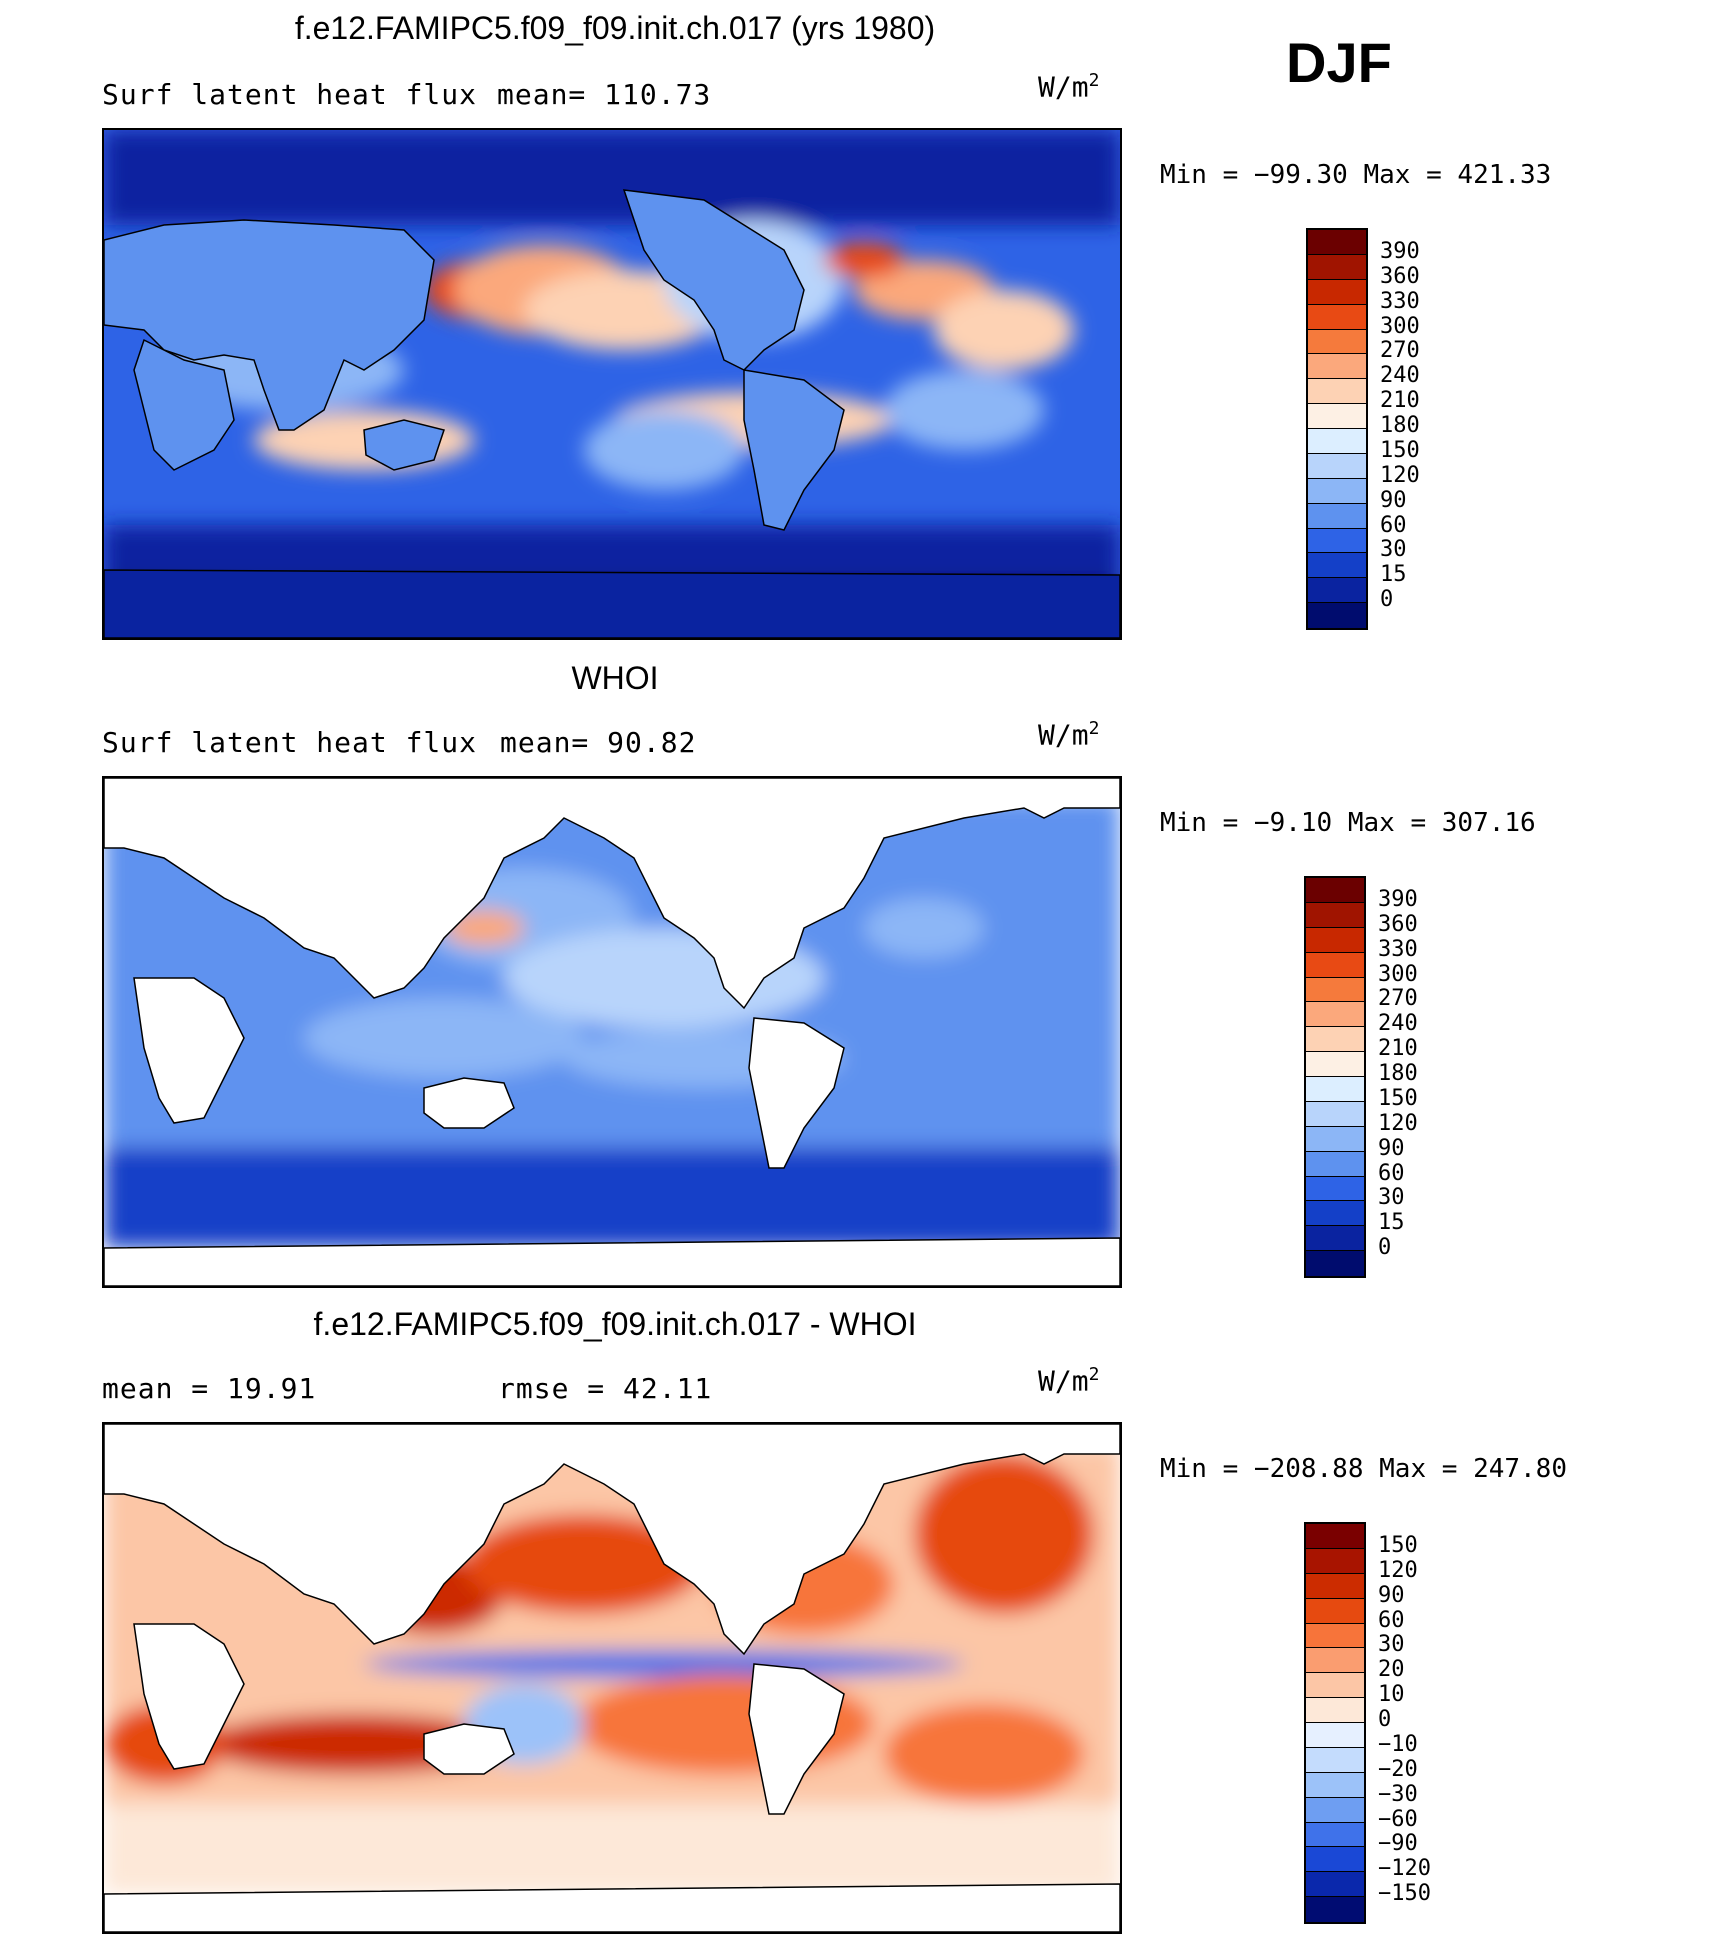 The width and height of the screenshot is (1710, 1952). I want to click on colorbar-tick-label: −10, so click(1398, 1744).